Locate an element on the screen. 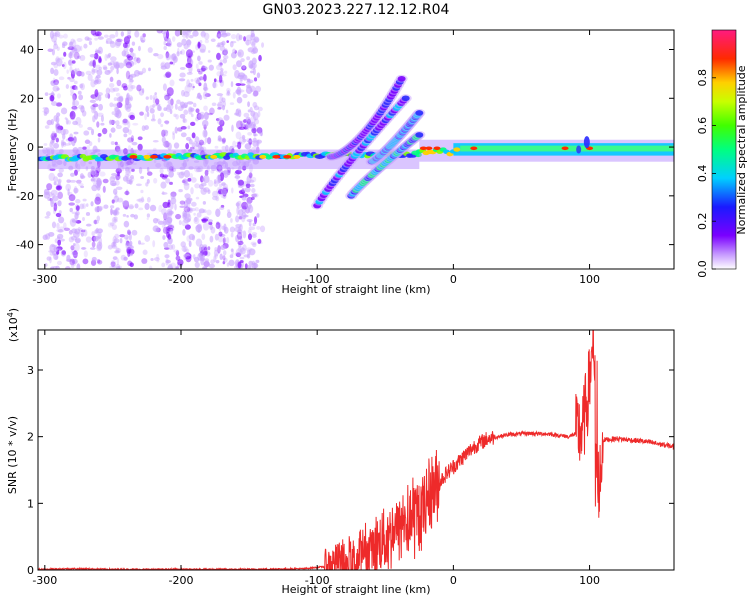  spectrogram-x-label: Height of straight line (km) is located at coordinates (355, 289).